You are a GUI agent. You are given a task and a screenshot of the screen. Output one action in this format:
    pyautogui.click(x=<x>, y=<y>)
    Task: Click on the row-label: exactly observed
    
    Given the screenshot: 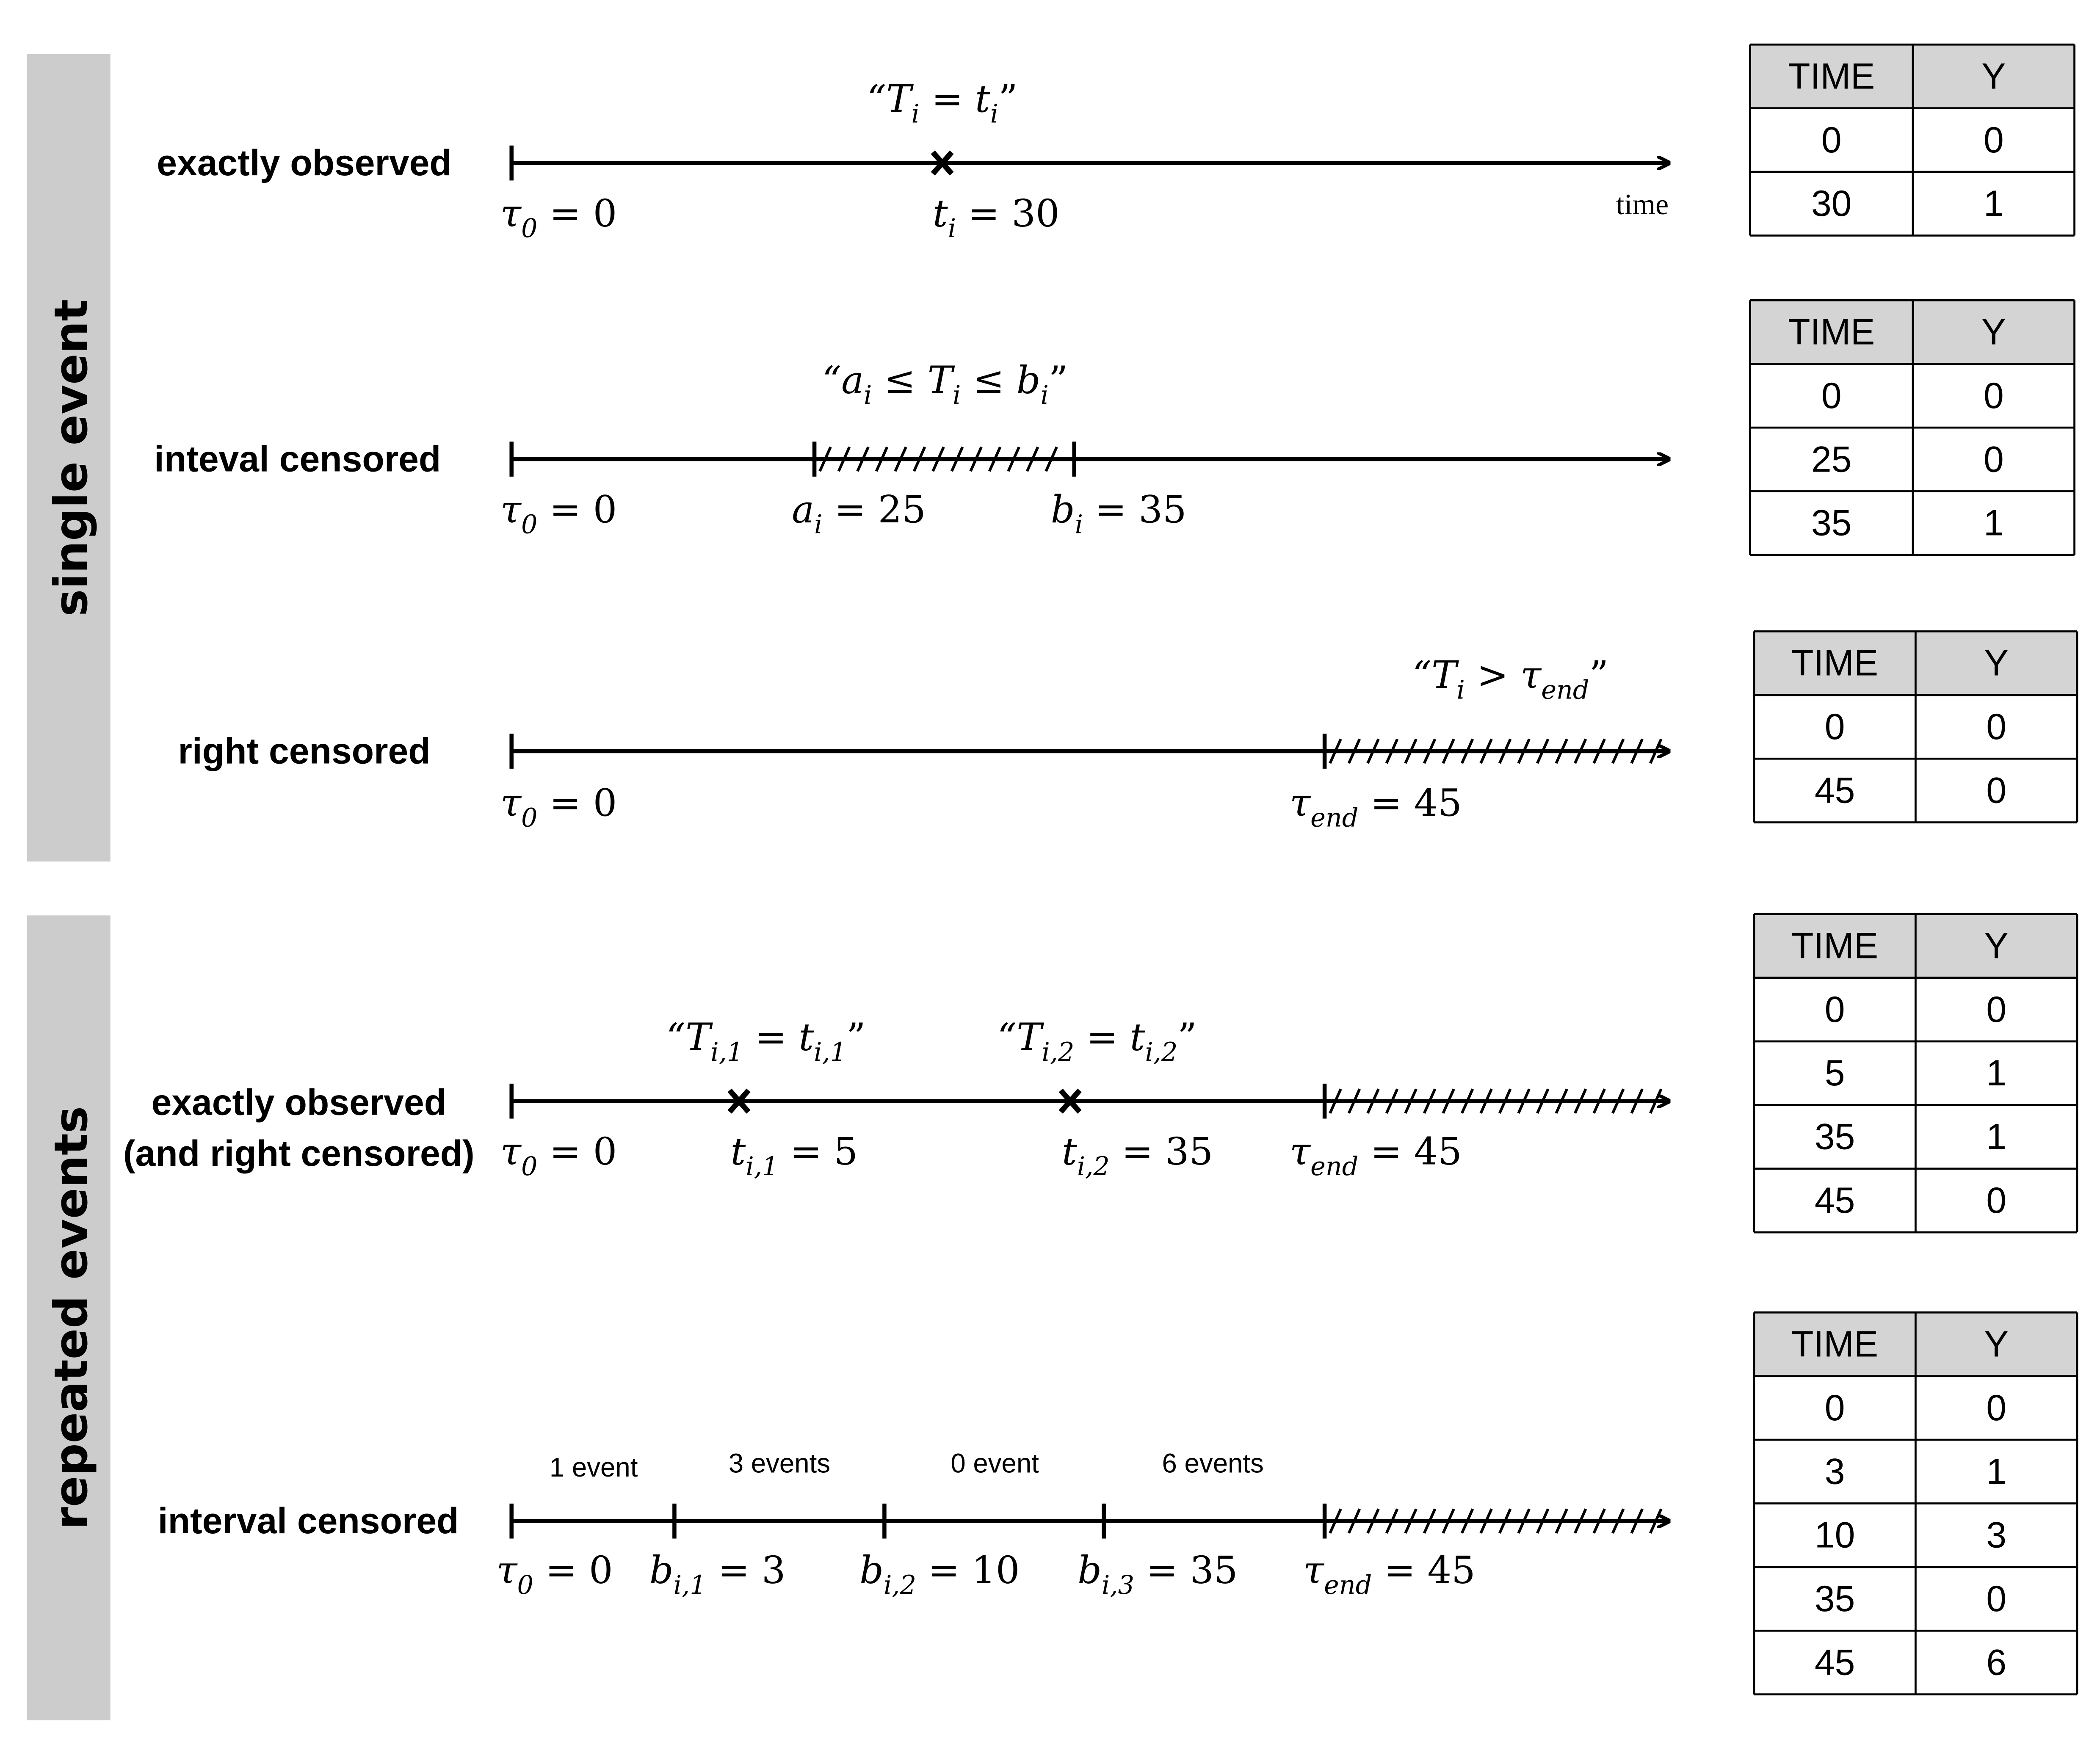 What is the action you would take?
    pyautogui.click(x=299, y=1102)
    